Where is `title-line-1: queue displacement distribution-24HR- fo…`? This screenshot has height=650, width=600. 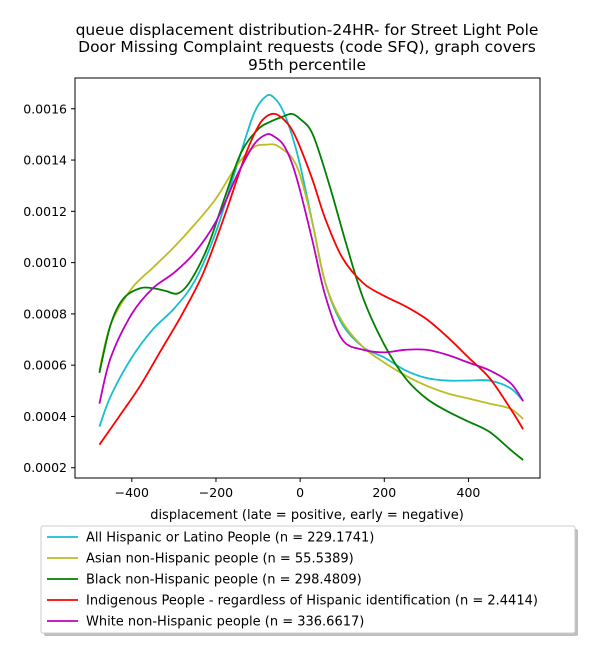
title-line-1: queue displacement distribution-24HR- fo… is located at coordinates (307, 30).